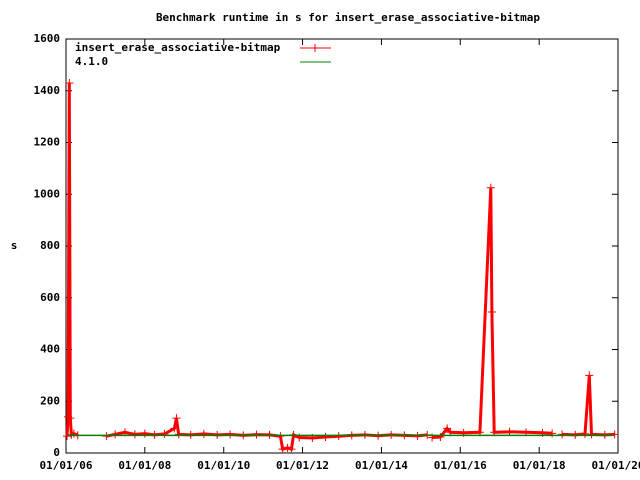 This screenshot has height=480, width=640. I want to click on y-tick-label: 0, so click(56, 452).